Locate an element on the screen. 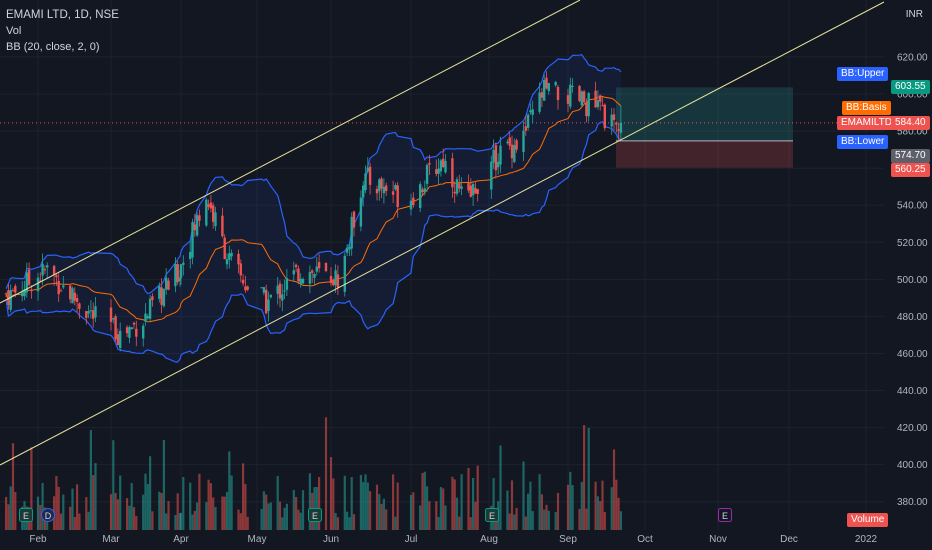 The width and height of the screenshot is (932, 550). earnings-marker-letter: E is located at coordinates (26, 516).